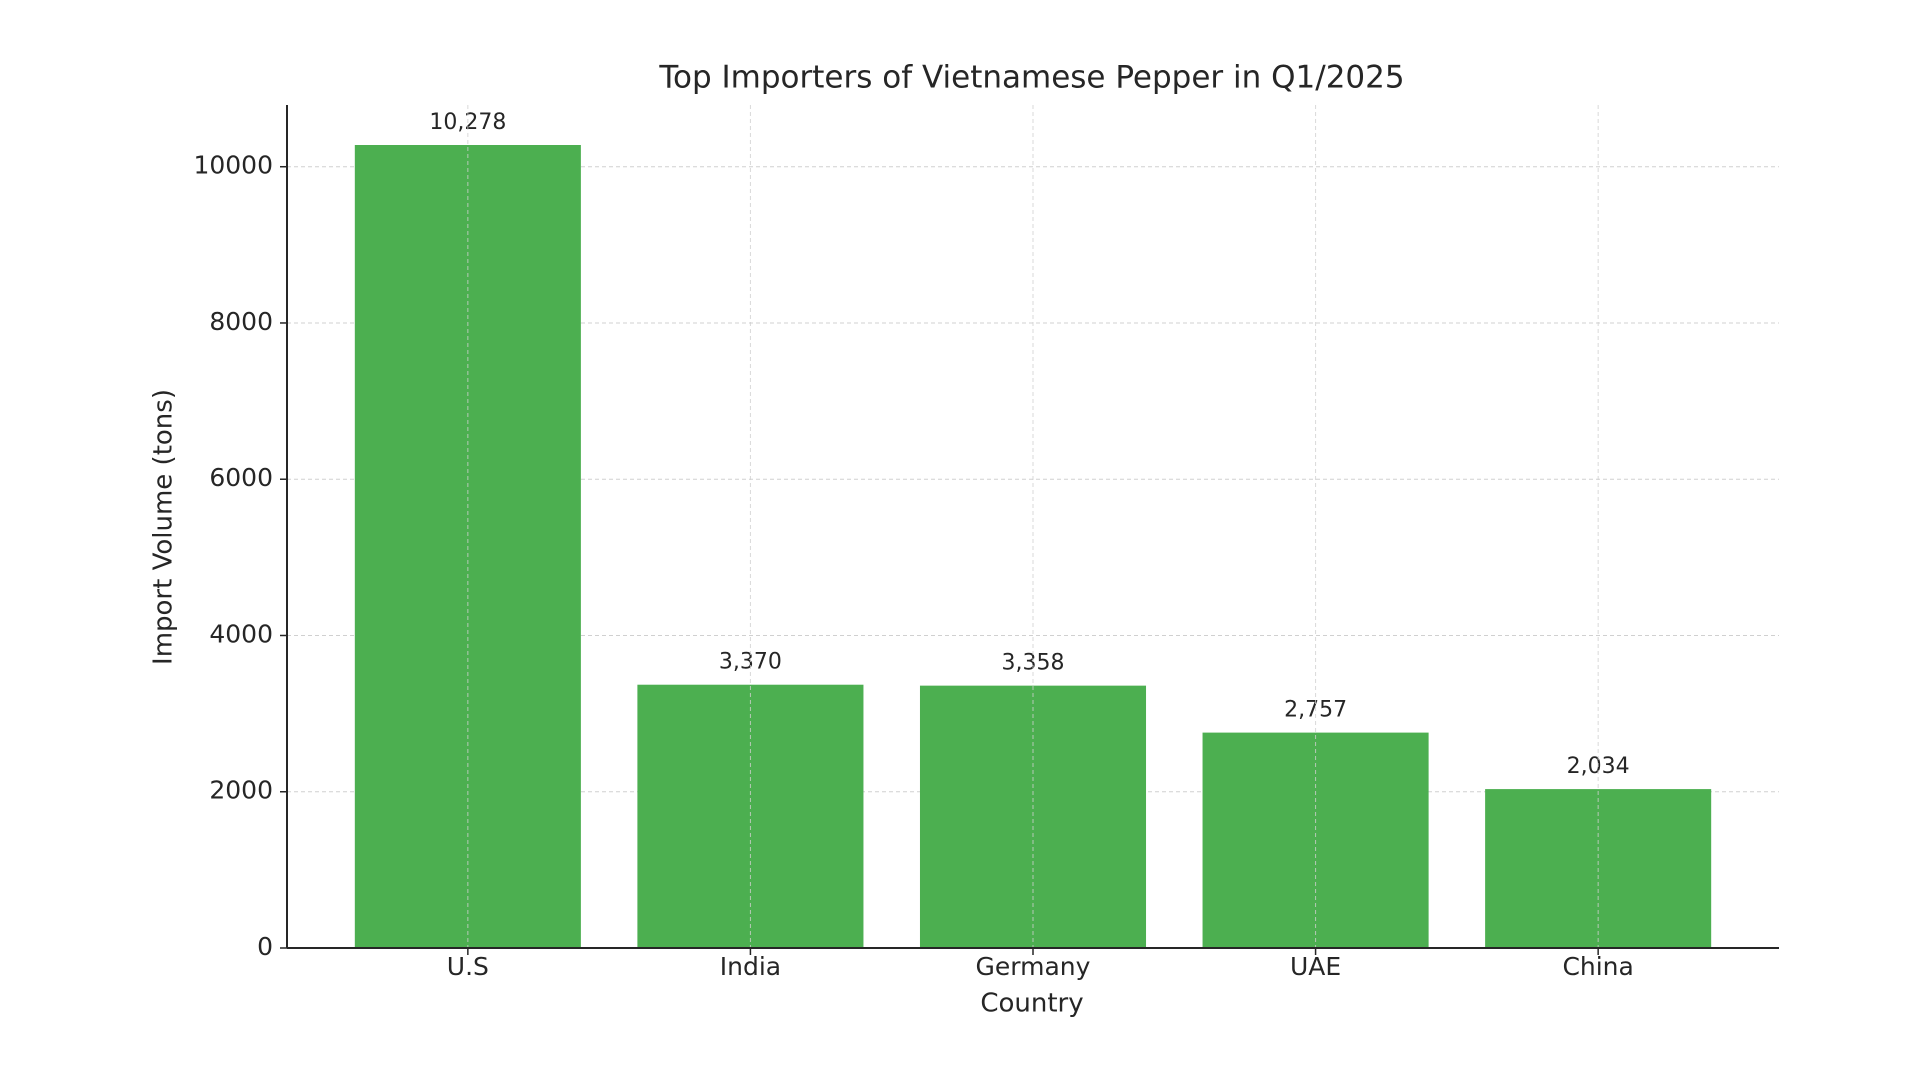 Image resolution: width=1920 pixels, height=1080 pixels. What do you see at coordinates (1031, 1004) in the screenshot?
I see `x-axis-label: Country` at bounding box center [1031, 1004].